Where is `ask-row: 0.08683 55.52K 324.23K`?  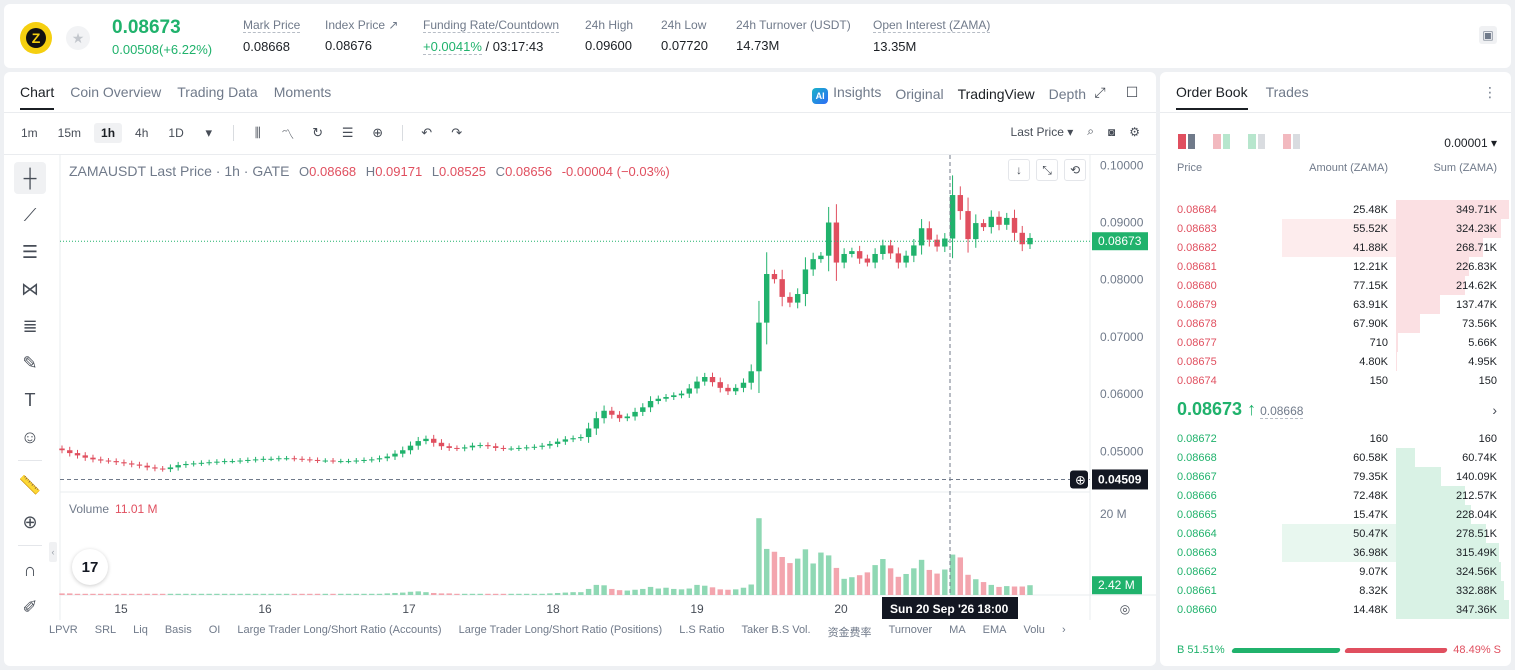 ask-row: 0.08683 55.52K 324.23K is located at coordinates (1335, 228).